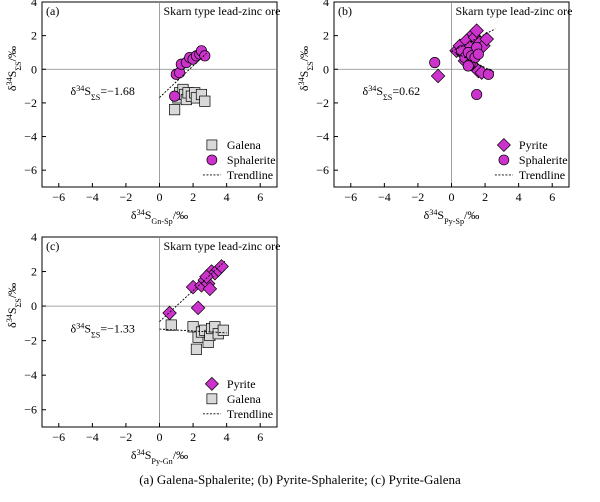 Image resolution: width=600 pixels, height=502 pixels. What do you see at coordinates (103, 330) in the screenshot?
I see `sigma-s-annotation: δ34SΣS=−1.33` at bounding box center [103, 330].